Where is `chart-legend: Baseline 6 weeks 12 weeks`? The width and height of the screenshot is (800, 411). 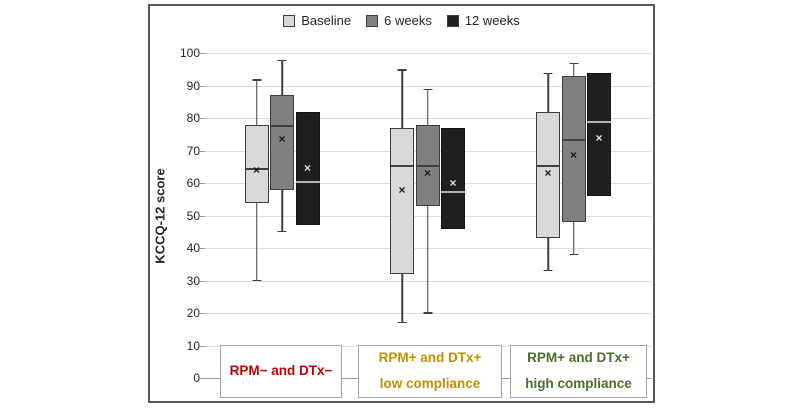 chart-legend: Baseline 6 weeks 12 weeks is located at coordinates (401, 20).